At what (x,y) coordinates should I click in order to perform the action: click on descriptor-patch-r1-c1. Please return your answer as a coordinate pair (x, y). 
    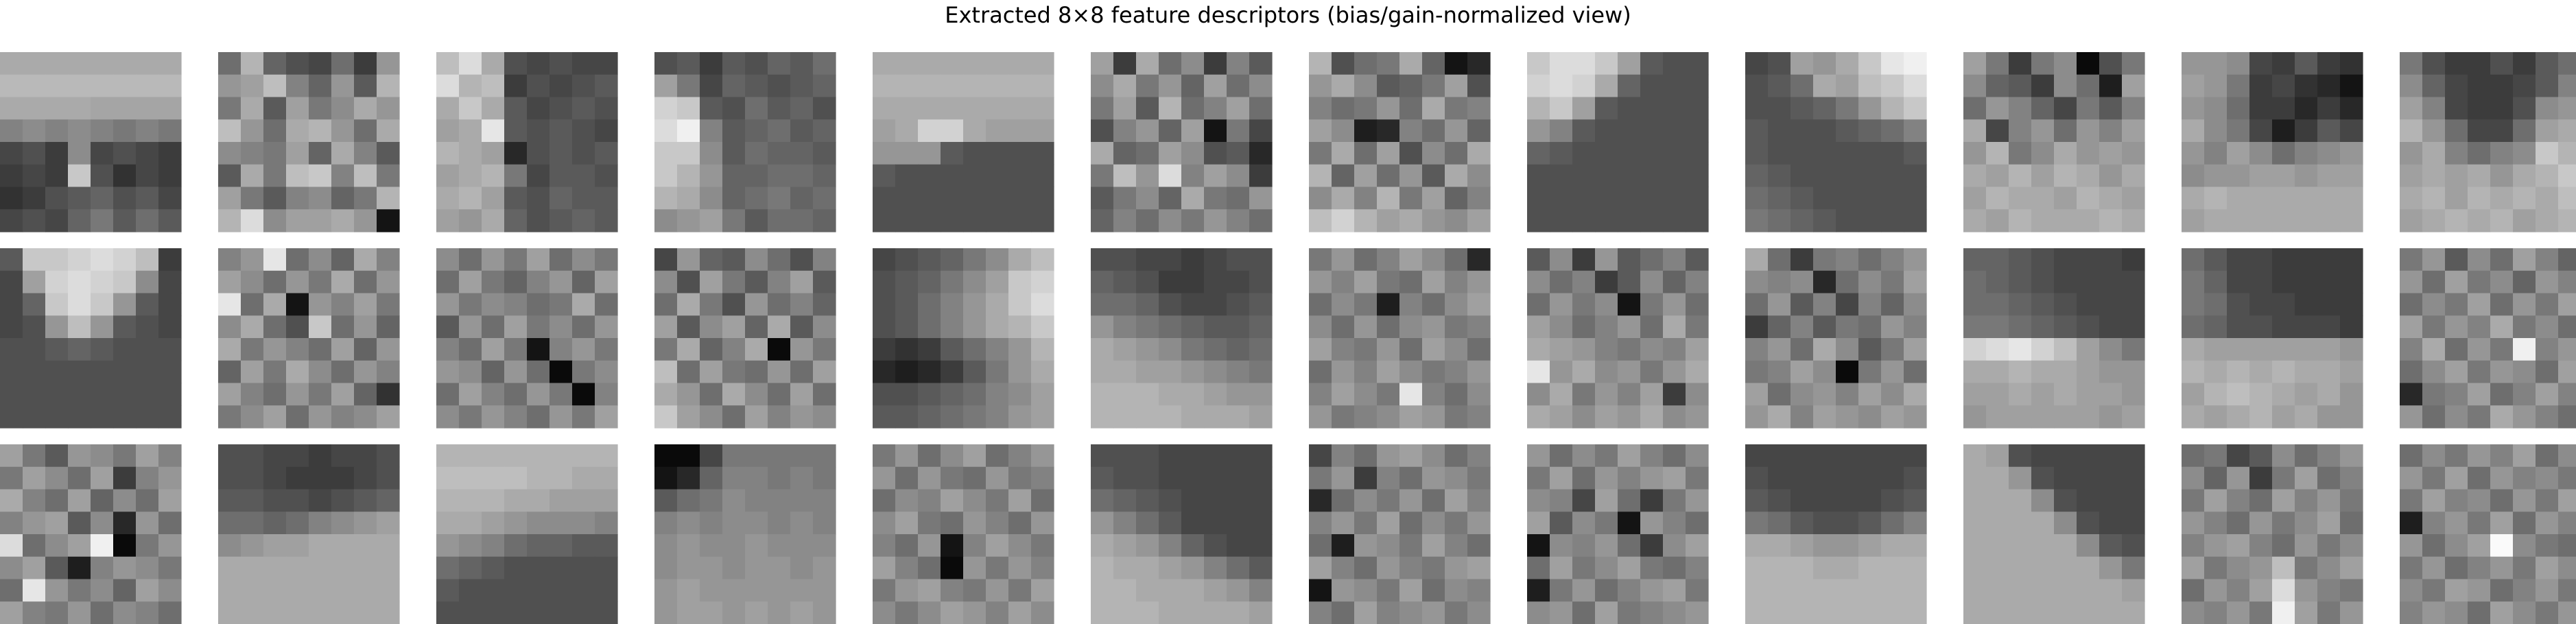
    Looking at the image, I should click on (91, 142).